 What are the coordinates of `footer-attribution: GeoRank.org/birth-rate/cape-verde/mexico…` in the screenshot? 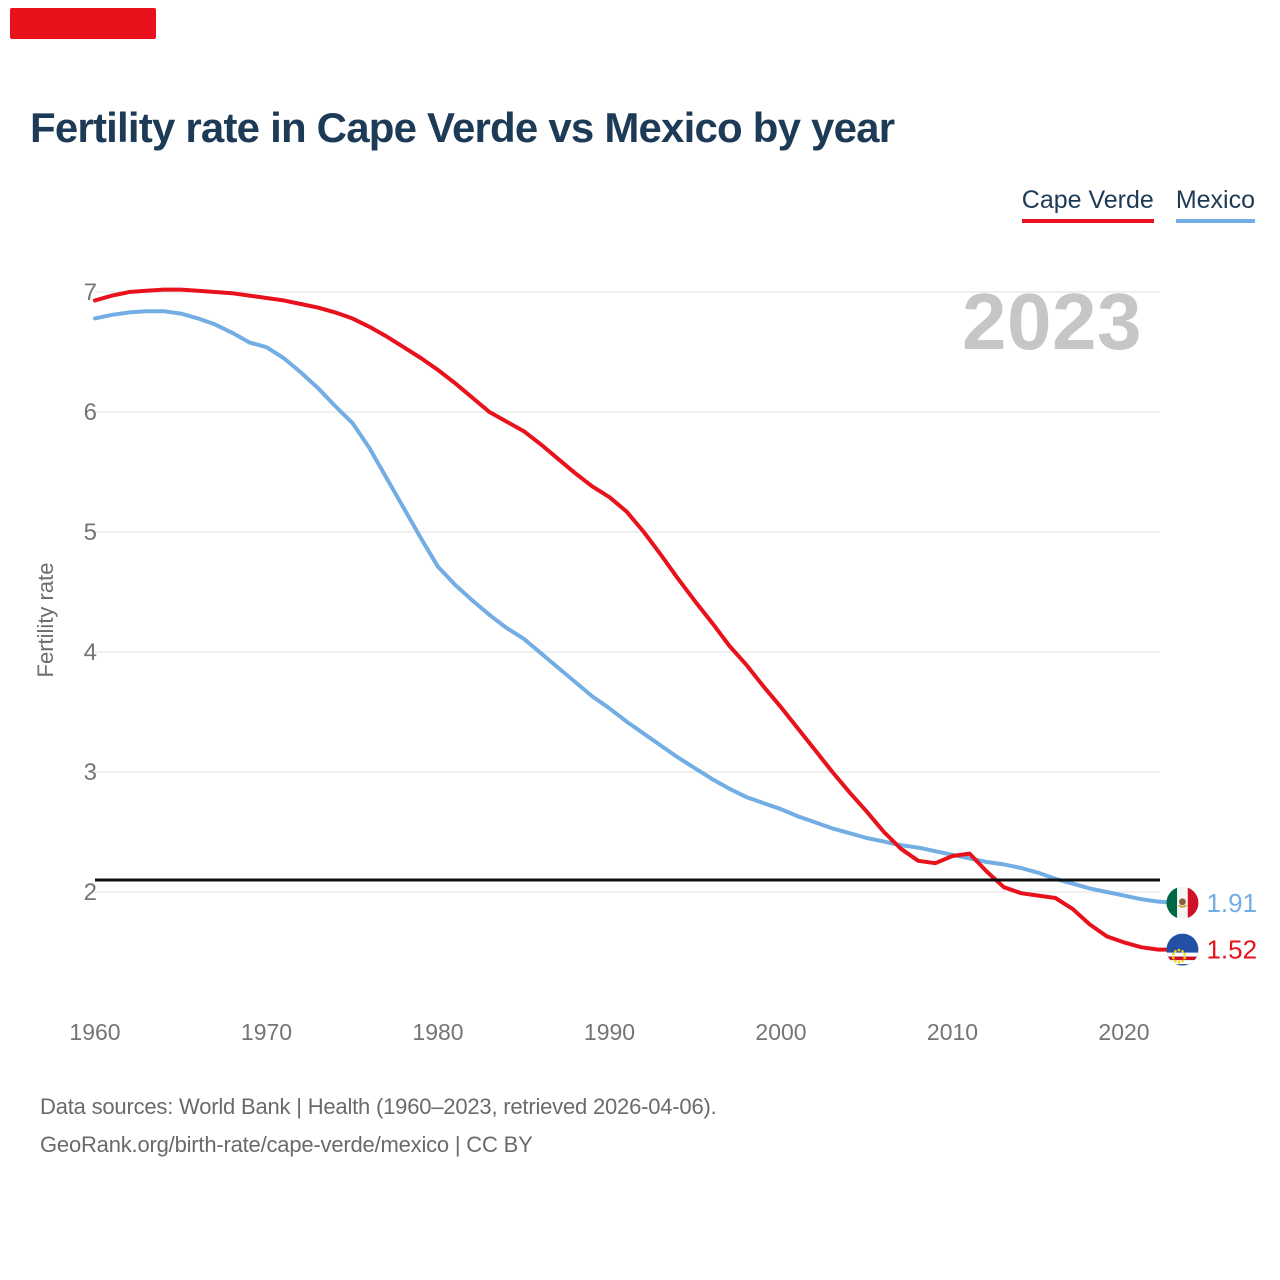 It's located at (286, 1144).